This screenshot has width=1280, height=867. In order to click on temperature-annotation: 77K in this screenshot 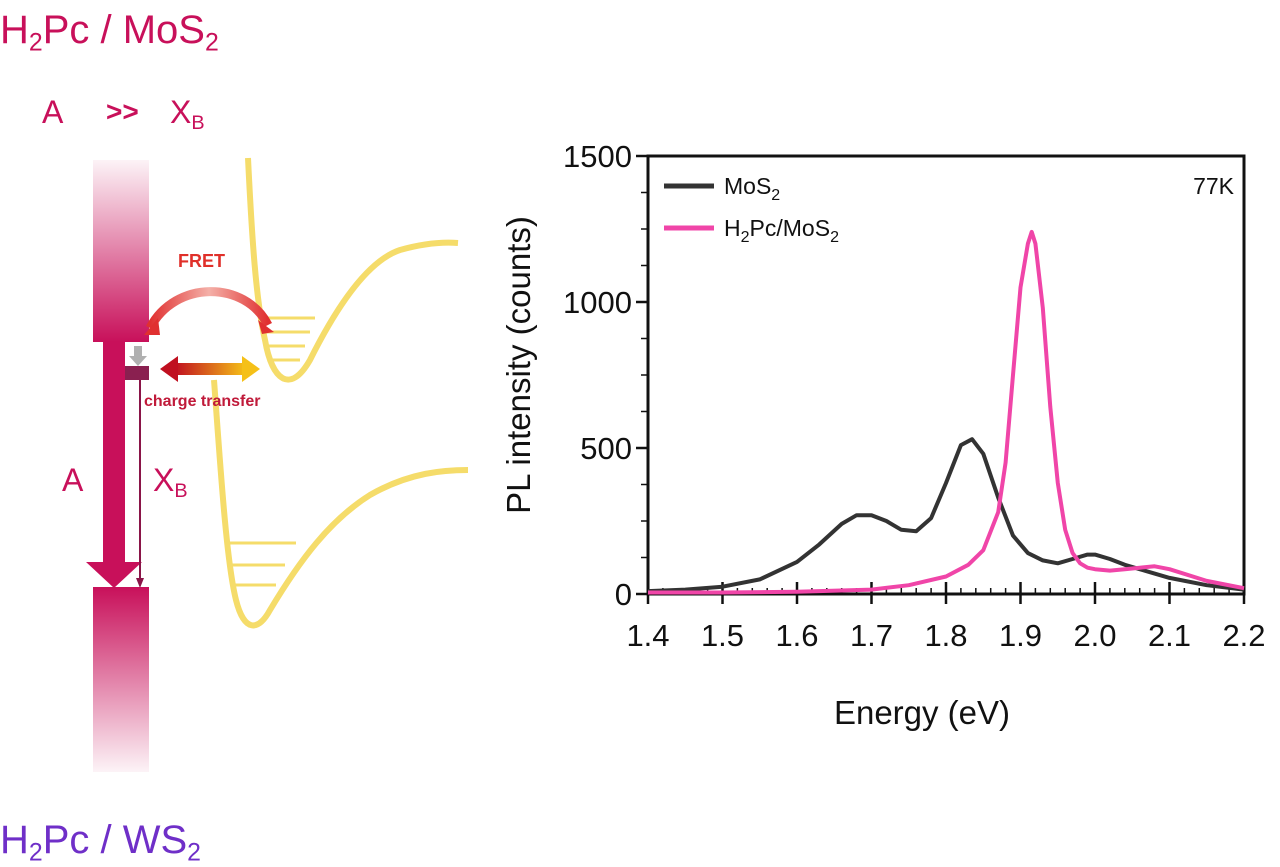, I will do `click(1214, 186)`.